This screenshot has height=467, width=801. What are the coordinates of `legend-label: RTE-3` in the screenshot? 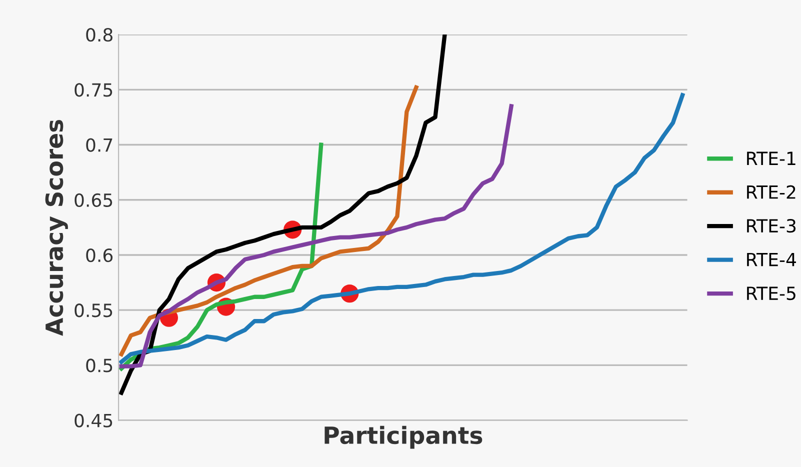 It's located at (771, 226).